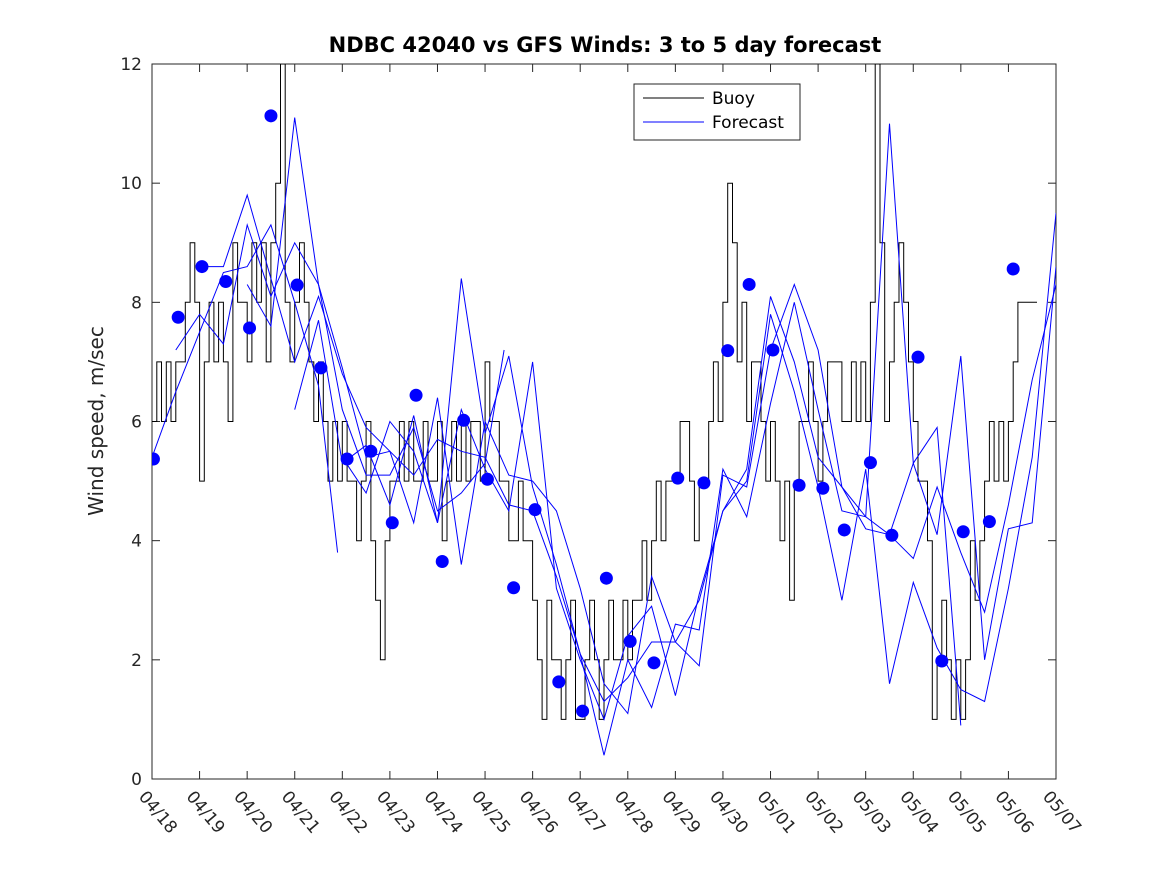  I want to click on legend: Buoy Forecast, so click(717, 112).